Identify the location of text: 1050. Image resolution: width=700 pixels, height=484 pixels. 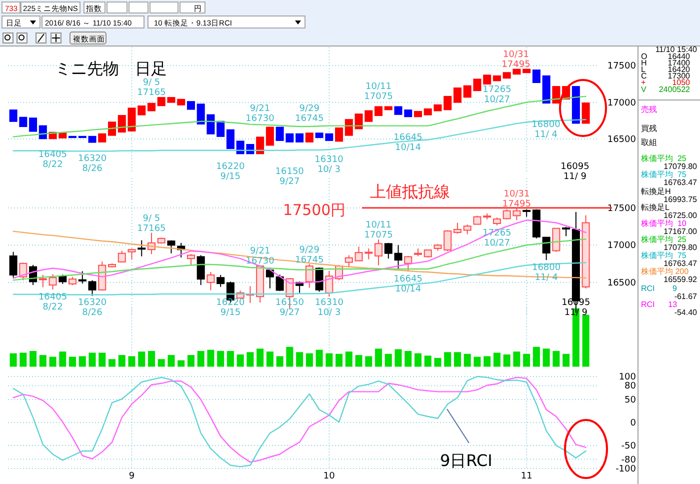
(681, 82).